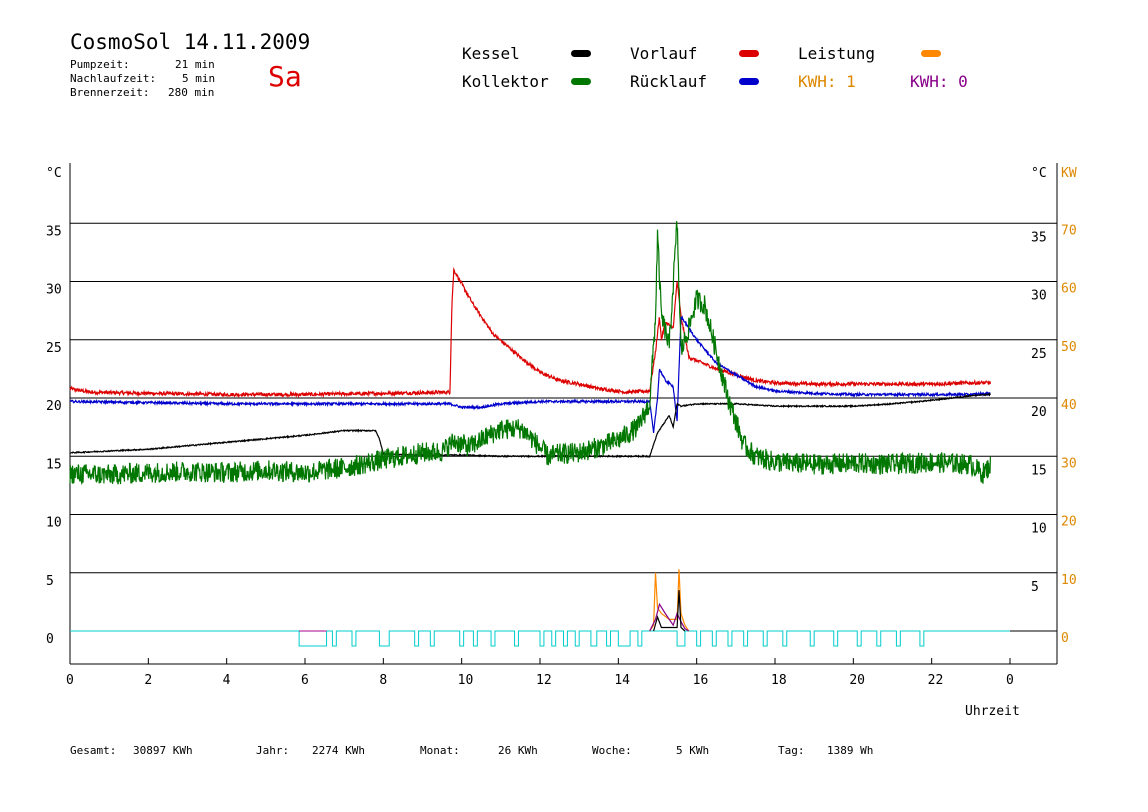 The height and width of the screenshot is (812, 1148). I want to click on y-unit-right: °C, so click(1039, 173).